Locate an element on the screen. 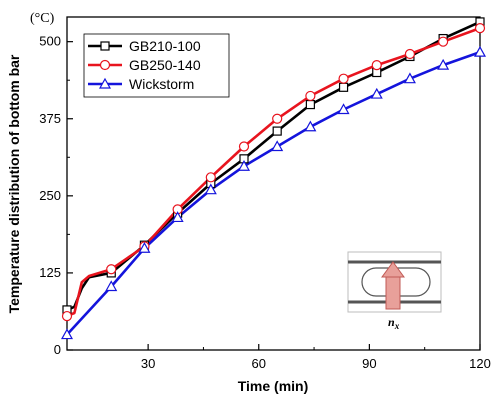 This screenshot has height=406, width=500. inset-diagram: nx is located at coordinates (394, 291).